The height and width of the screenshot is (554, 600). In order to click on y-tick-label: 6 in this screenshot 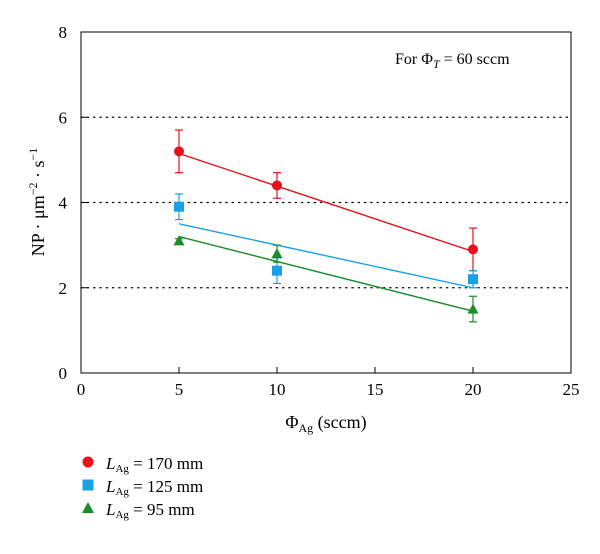, I will do `click(63, 117)`.